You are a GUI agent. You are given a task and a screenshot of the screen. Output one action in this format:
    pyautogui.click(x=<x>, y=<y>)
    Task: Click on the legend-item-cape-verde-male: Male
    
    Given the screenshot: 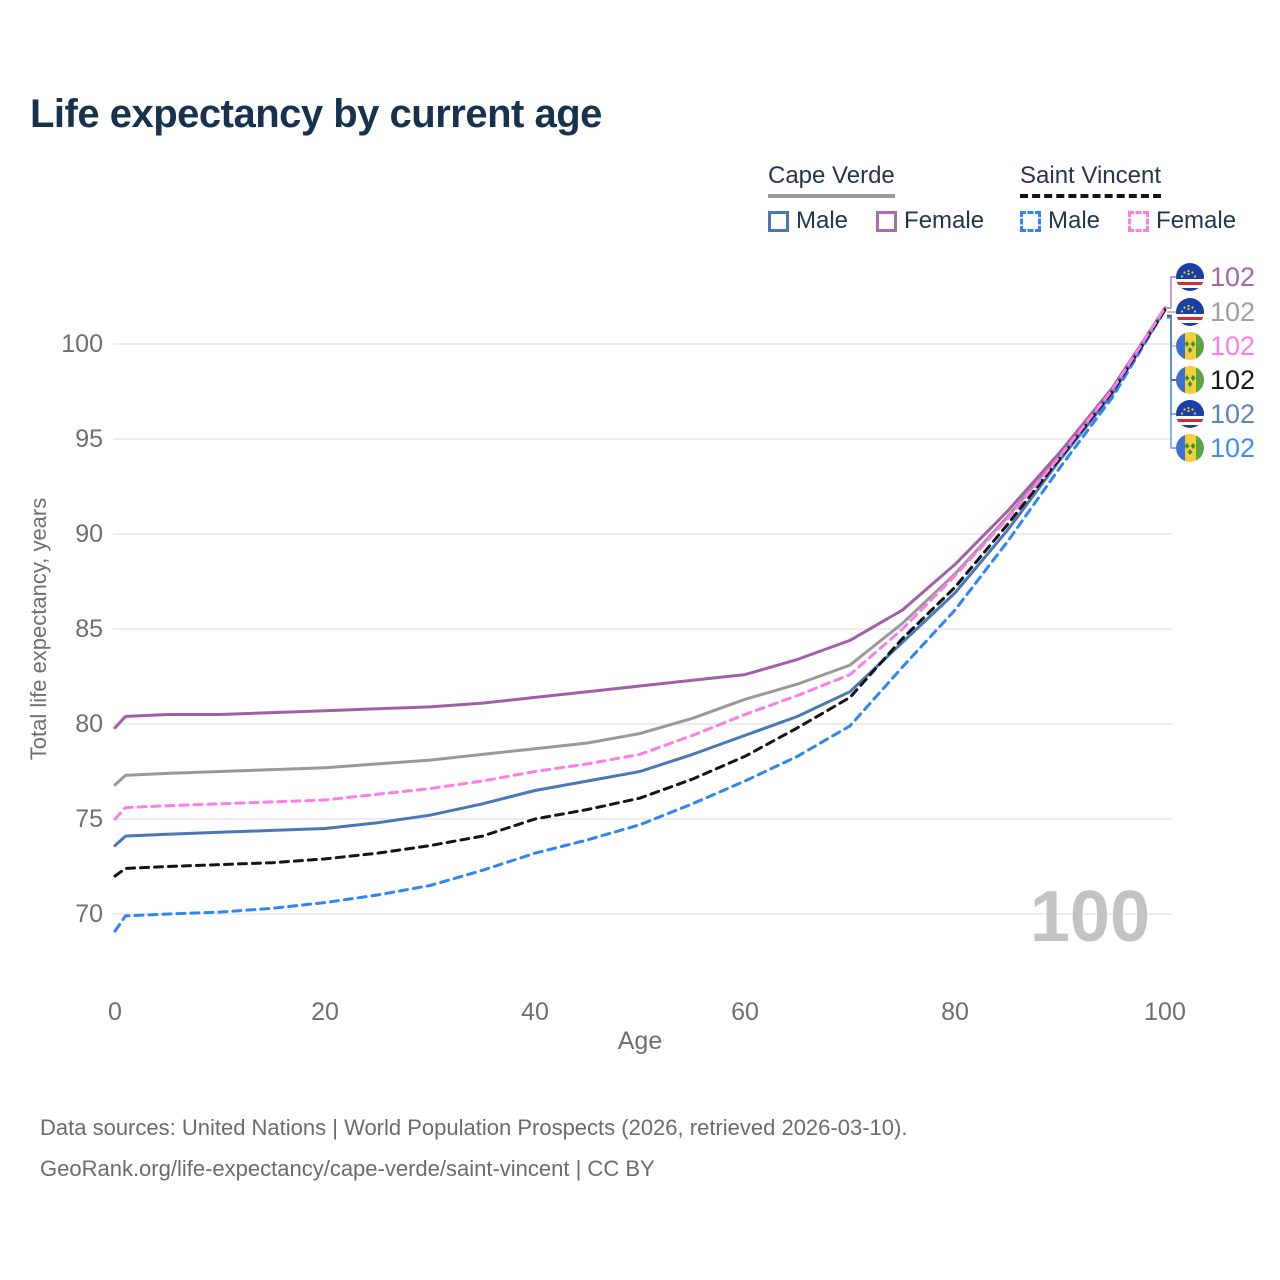 What is the action you would take?
    pyautogui.click(x=808, y=221)
    